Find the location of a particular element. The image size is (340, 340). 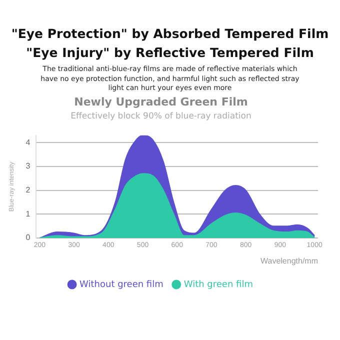

legend-label: With green film is located at coordinates (218, 284).